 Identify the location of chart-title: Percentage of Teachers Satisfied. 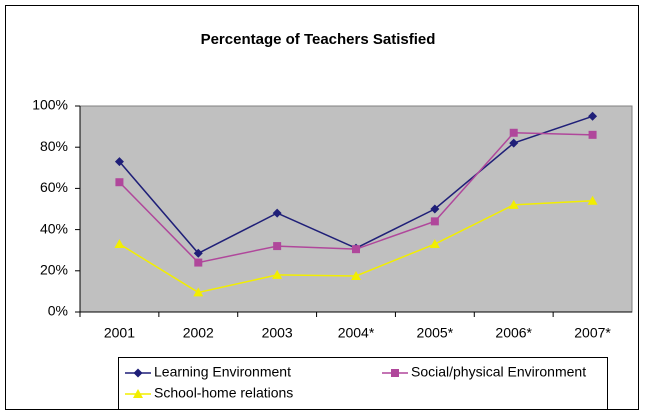
(318, 39).